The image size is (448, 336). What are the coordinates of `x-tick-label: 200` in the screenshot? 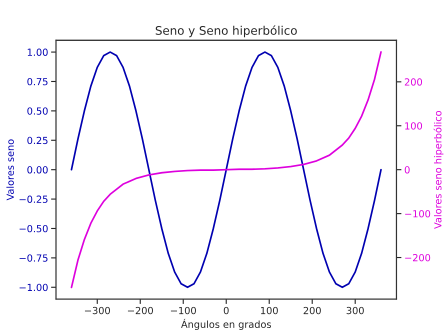 It's located at (312, 310).